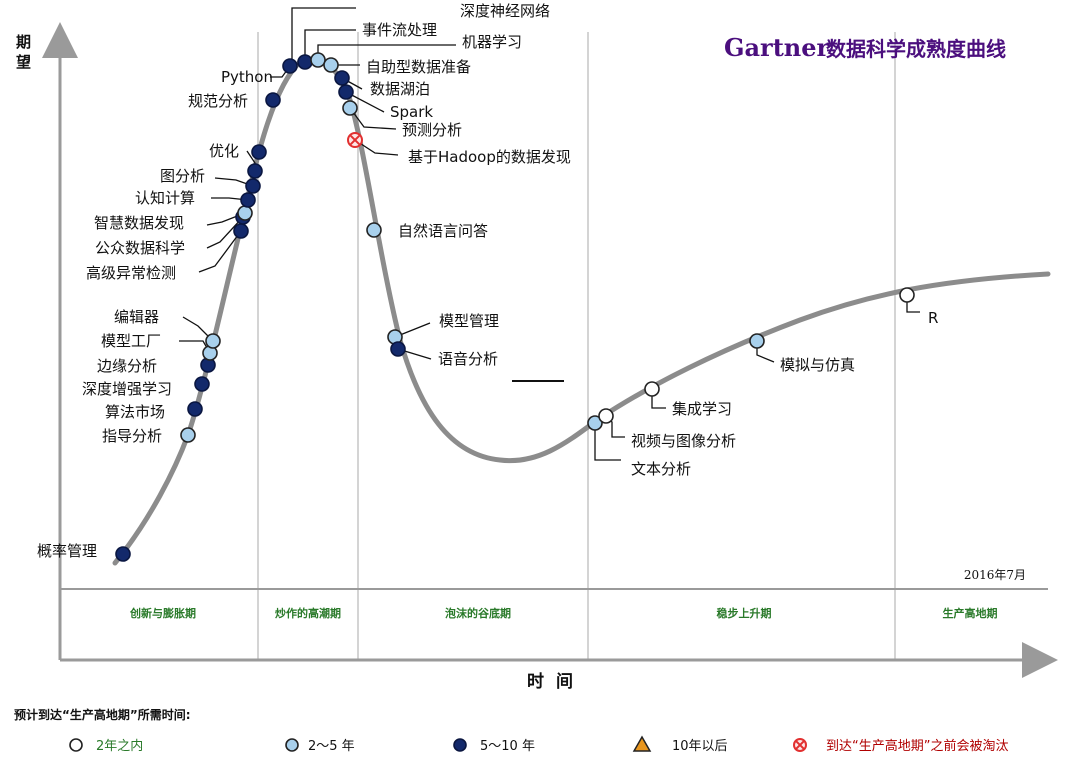 The image size is (1080, 770). I want to click on data-point-label: 边缘分析, so click(127, 366).